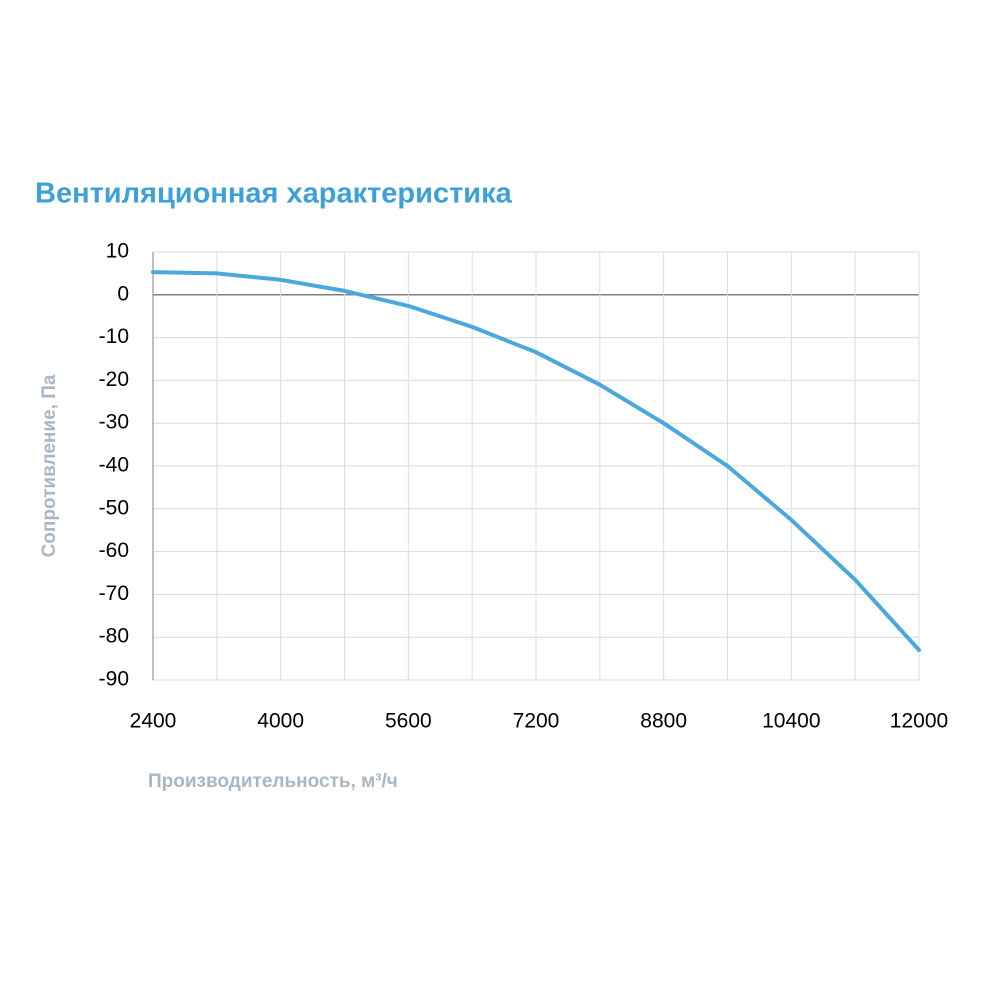 Image resolution: width=1000 pixels, height=1000 pixels. What do you see at coordinates (663, 721) in the screenshot?
I see `x-tick-label: 8800` at bounding box center [663, 721].